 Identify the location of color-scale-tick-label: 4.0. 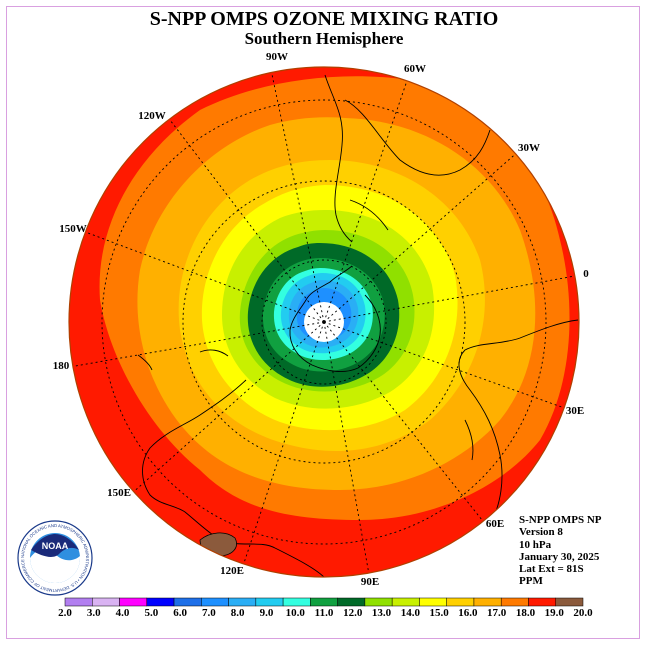
(122, 613).